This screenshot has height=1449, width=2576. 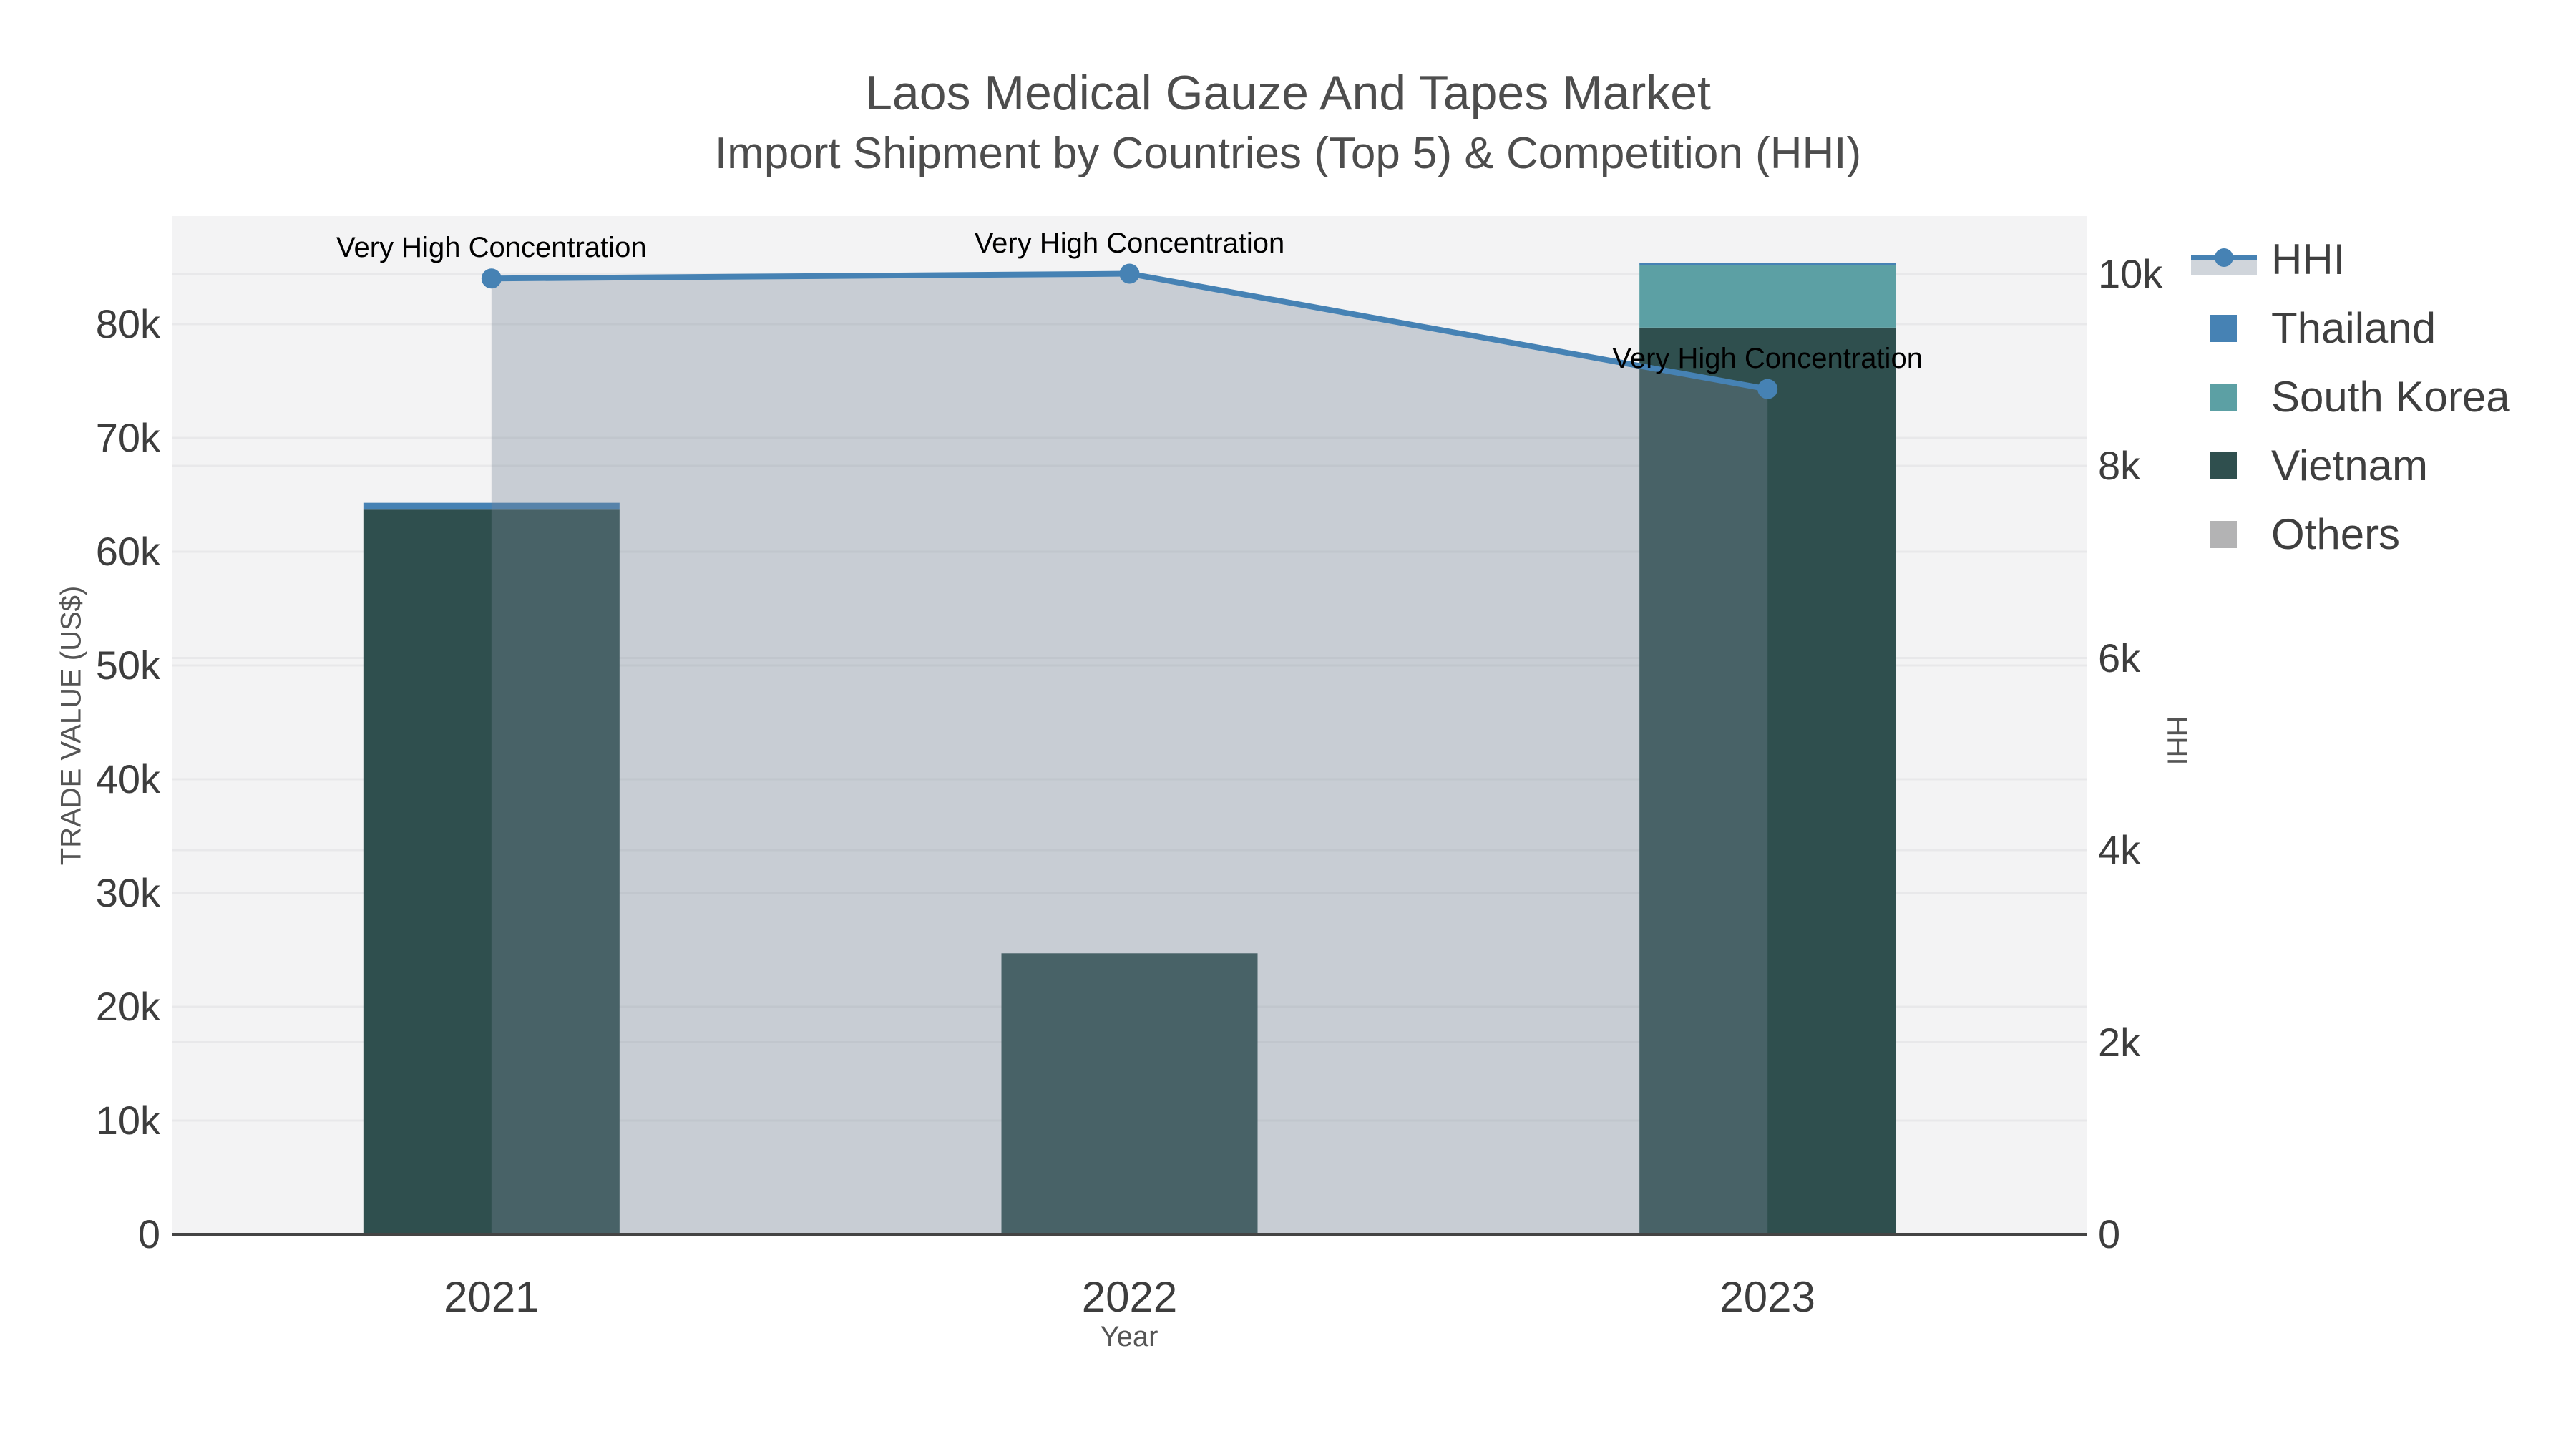 I want to click on y-left-tick-80k: 80k, so click(x=127, y=324).